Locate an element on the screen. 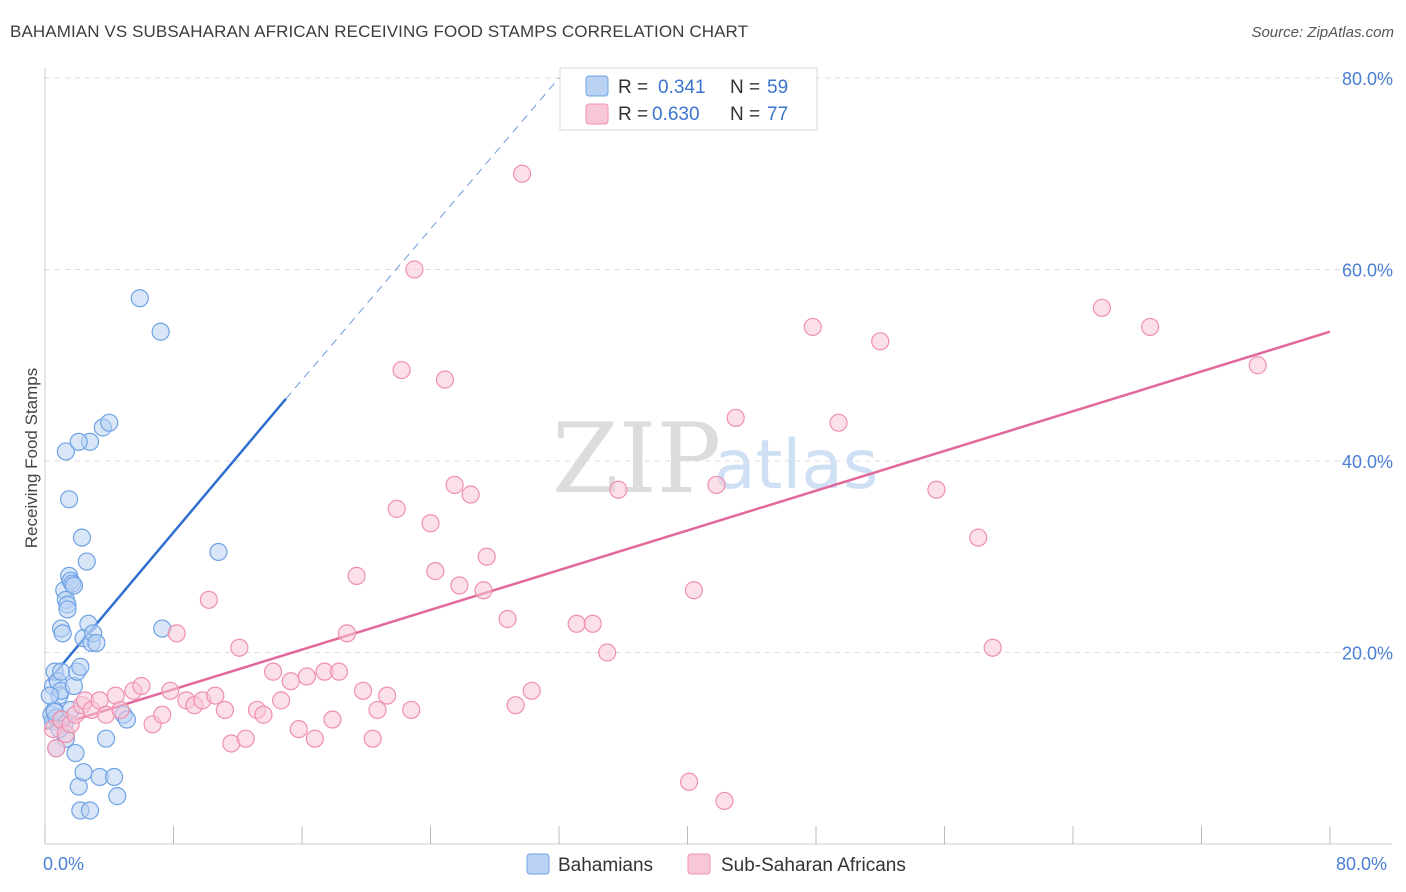  y-tick-label-1: 40.0% is located at coordinates (1367, 462).